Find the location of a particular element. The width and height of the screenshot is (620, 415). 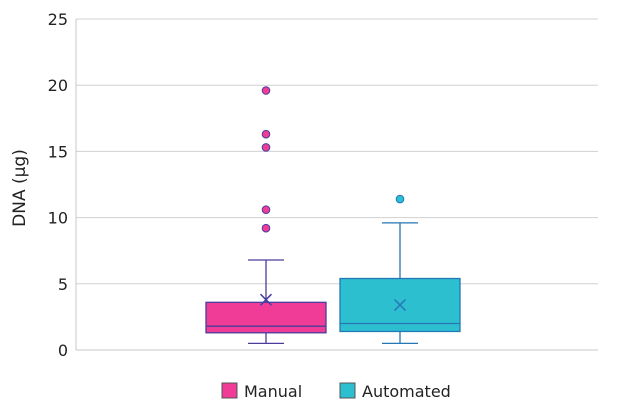

y-tick-label-5: 5 is located at coordinates (63, 284).